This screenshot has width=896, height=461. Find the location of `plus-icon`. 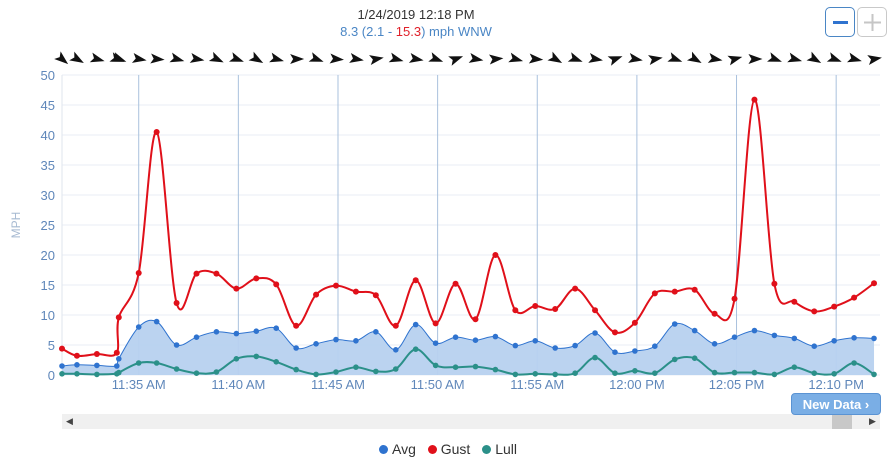

plus-icon is located at coordinates (872, 22).